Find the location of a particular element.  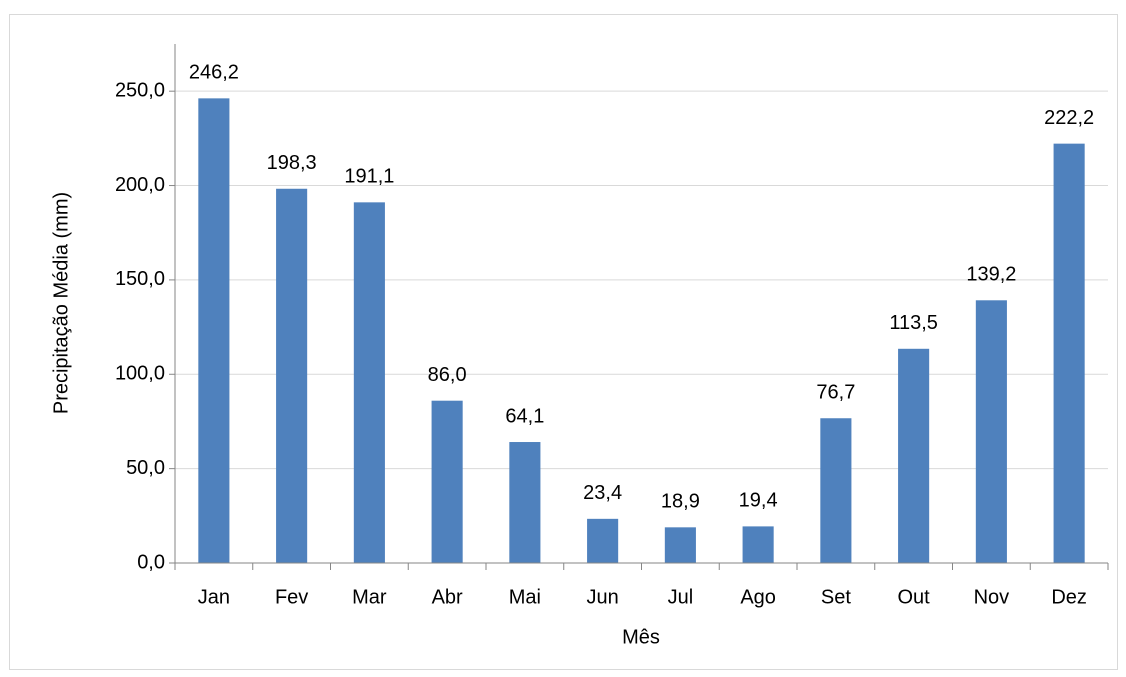

data-label: 64,1 is located at coordinates (524, 416).